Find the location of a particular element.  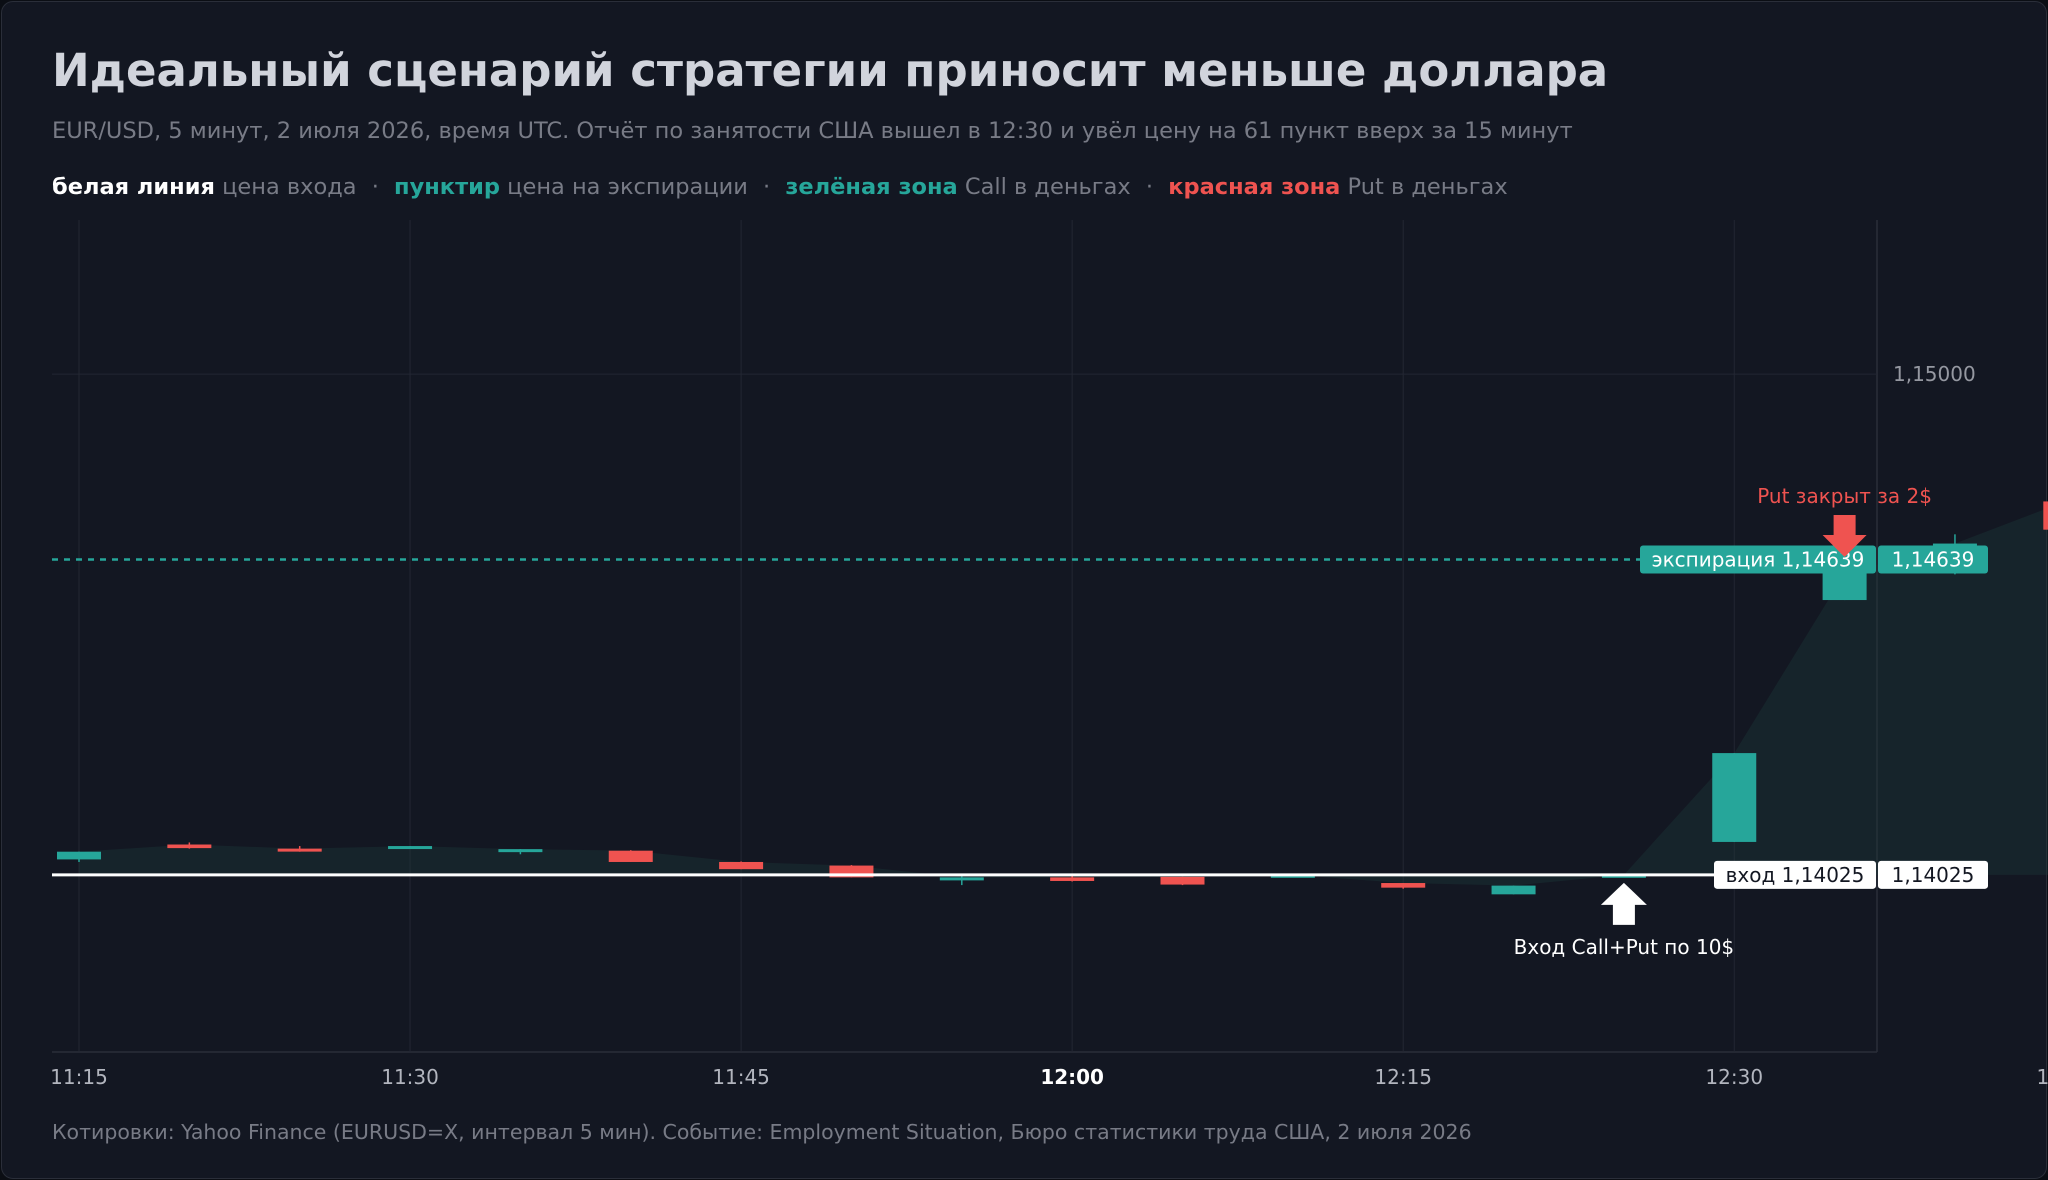

entry-arrow-icon is located at coordinates (1623, 903).